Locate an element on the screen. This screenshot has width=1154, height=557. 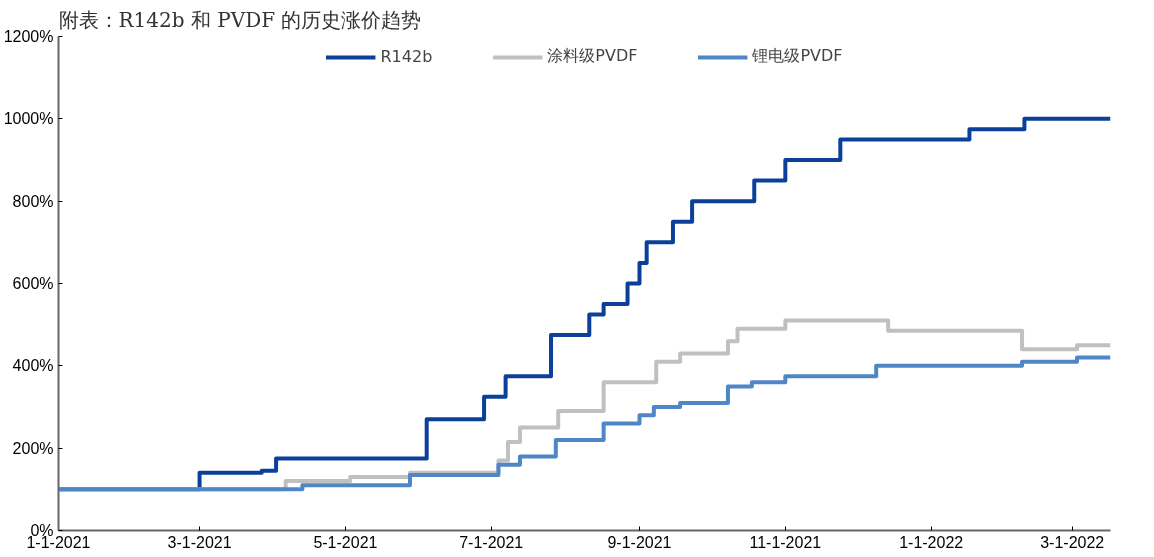
x-tick-label: 11-1-2021 is located at coordinates (785, 542).